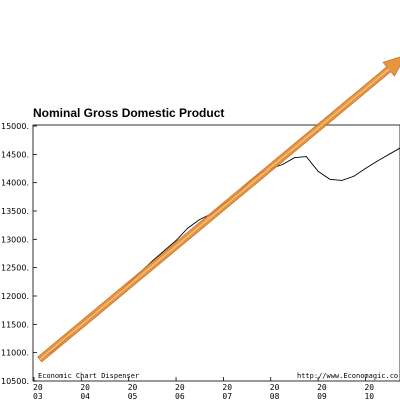  Describe the element at coordinates (15, 239) in the screenshot. I see `y-tick-label: 13000.` at that location.